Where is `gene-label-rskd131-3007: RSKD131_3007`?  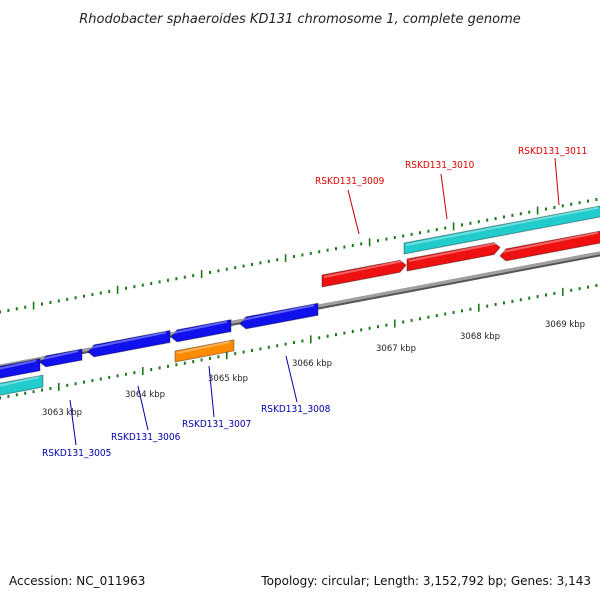 gene-label-rskd131-3007: RSKD131_3007 is located at coordinates (216, 424).